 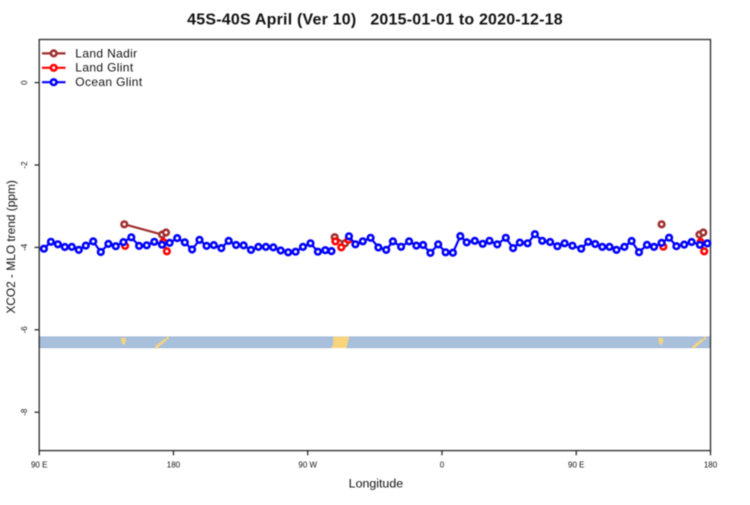 What do you see at coordinates (24, 330) in the screenshot?
I see `svg-text: -6` at bounding box center [24, 330].